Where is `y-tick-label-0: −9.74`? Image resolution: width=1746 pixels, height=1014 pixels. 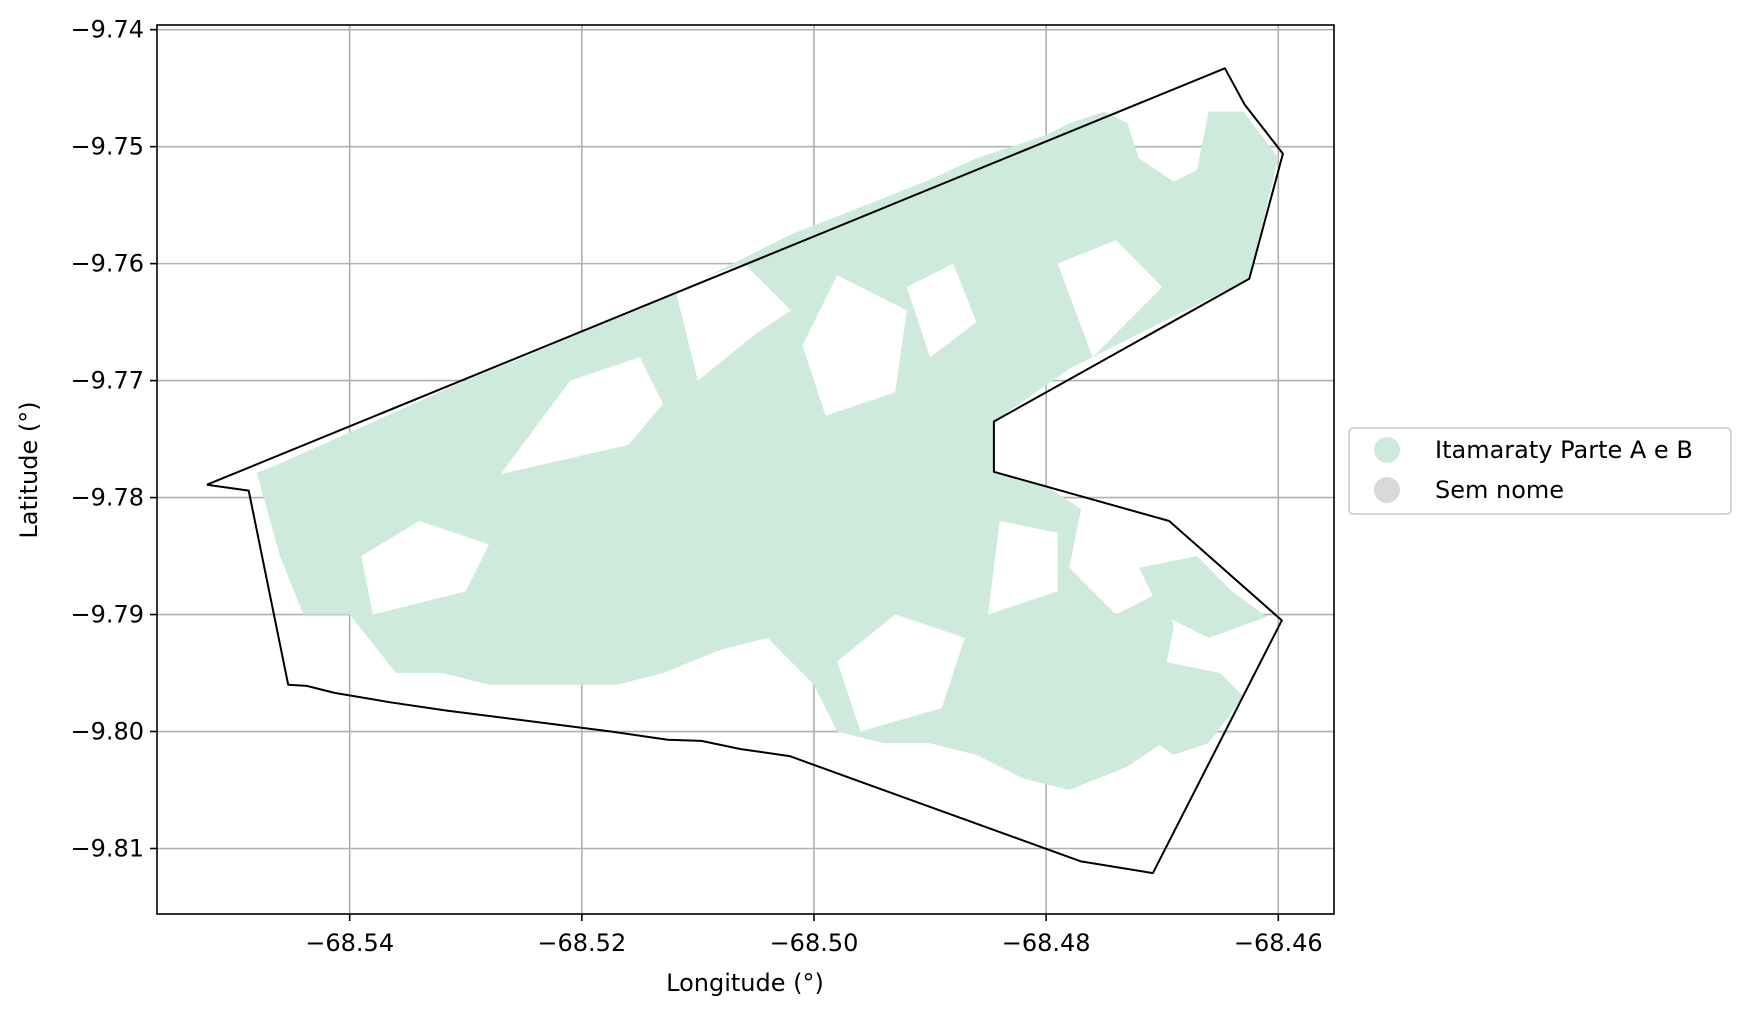
y-tick-label-0: −9.74 is located at coordinates (107, 30).